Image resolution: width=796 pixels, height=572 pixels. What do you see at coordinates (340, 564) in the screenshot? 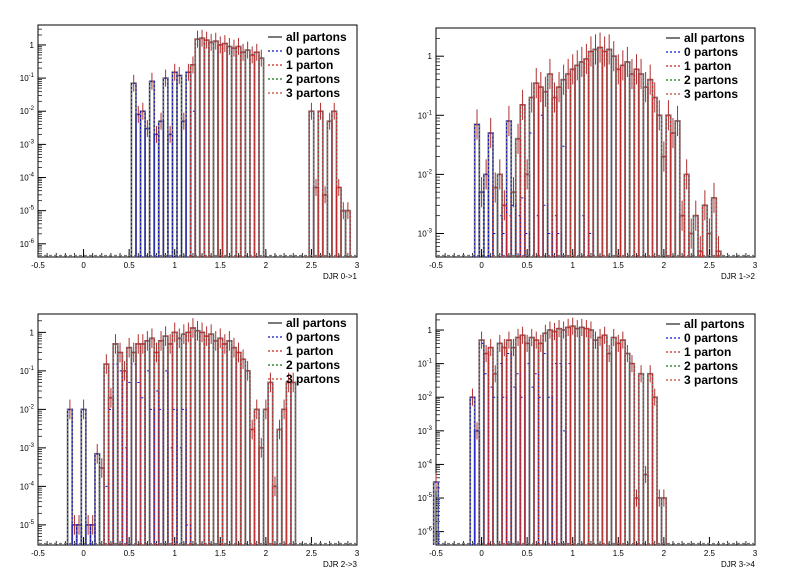
I see `x-axis-title: DJR 2->3` at bounding box center [340, 564].